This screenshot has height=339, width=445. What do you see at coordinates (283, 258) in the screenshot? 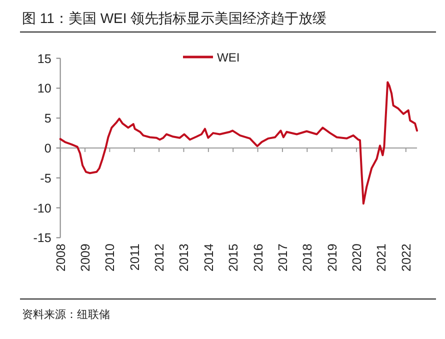
I see `x-tick-label: 2017` at bounding box center [283, 258].